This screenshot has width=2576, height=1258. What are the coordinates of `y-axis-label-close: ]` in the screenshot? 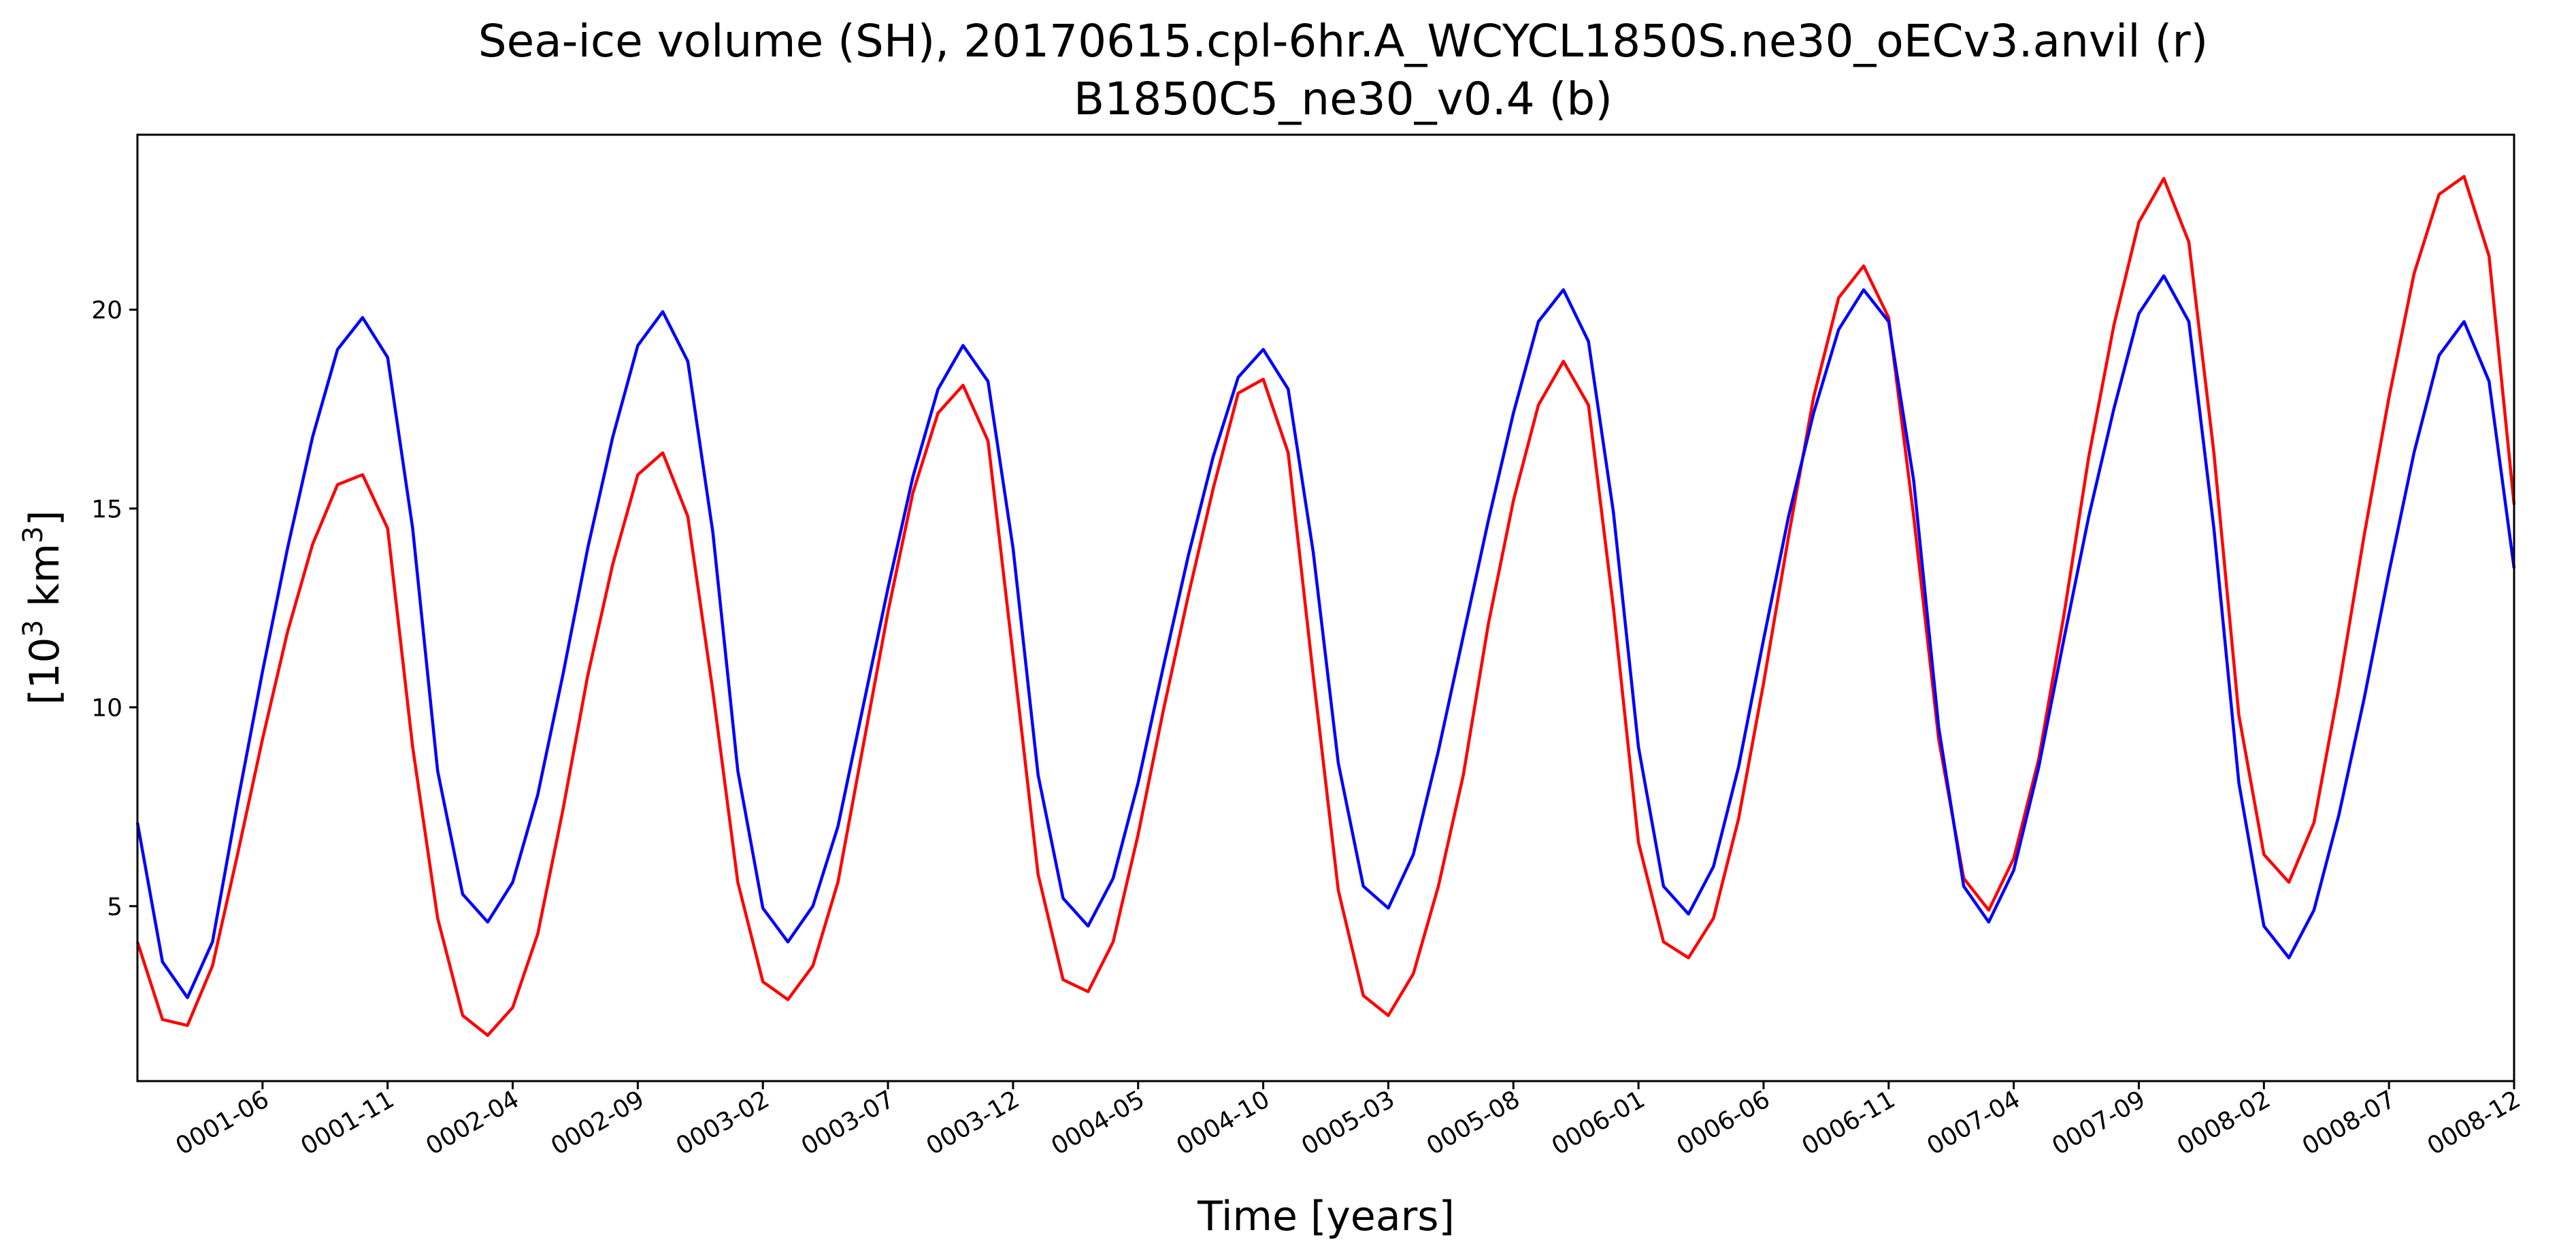 It's located at (45, 518).